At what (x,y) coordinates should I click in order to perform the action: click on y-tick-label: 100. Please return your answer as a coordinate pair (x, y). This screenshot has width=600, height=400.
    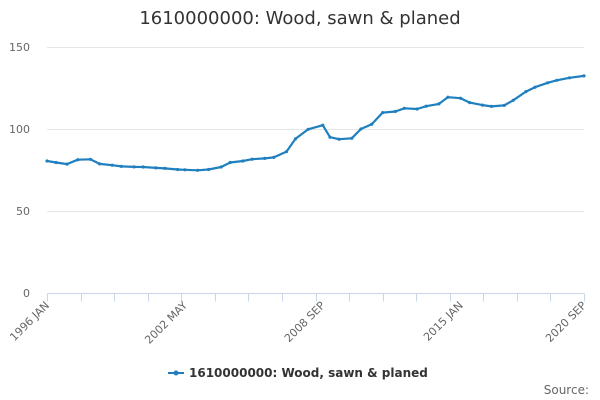
    Looking at the image, I should click on (19, 129).